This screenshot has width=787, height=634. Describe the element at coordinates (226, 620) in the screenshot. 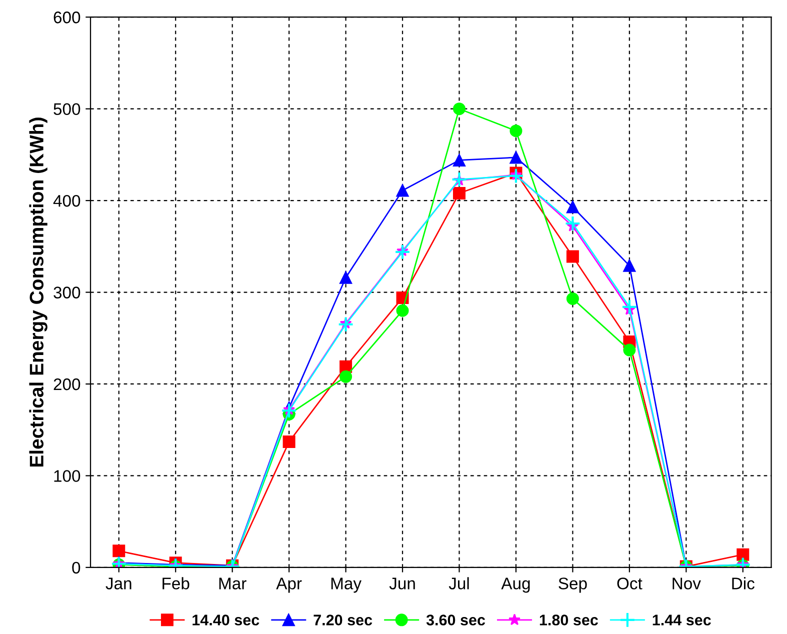

I see `legend-label: 14.40 sec` at that location.